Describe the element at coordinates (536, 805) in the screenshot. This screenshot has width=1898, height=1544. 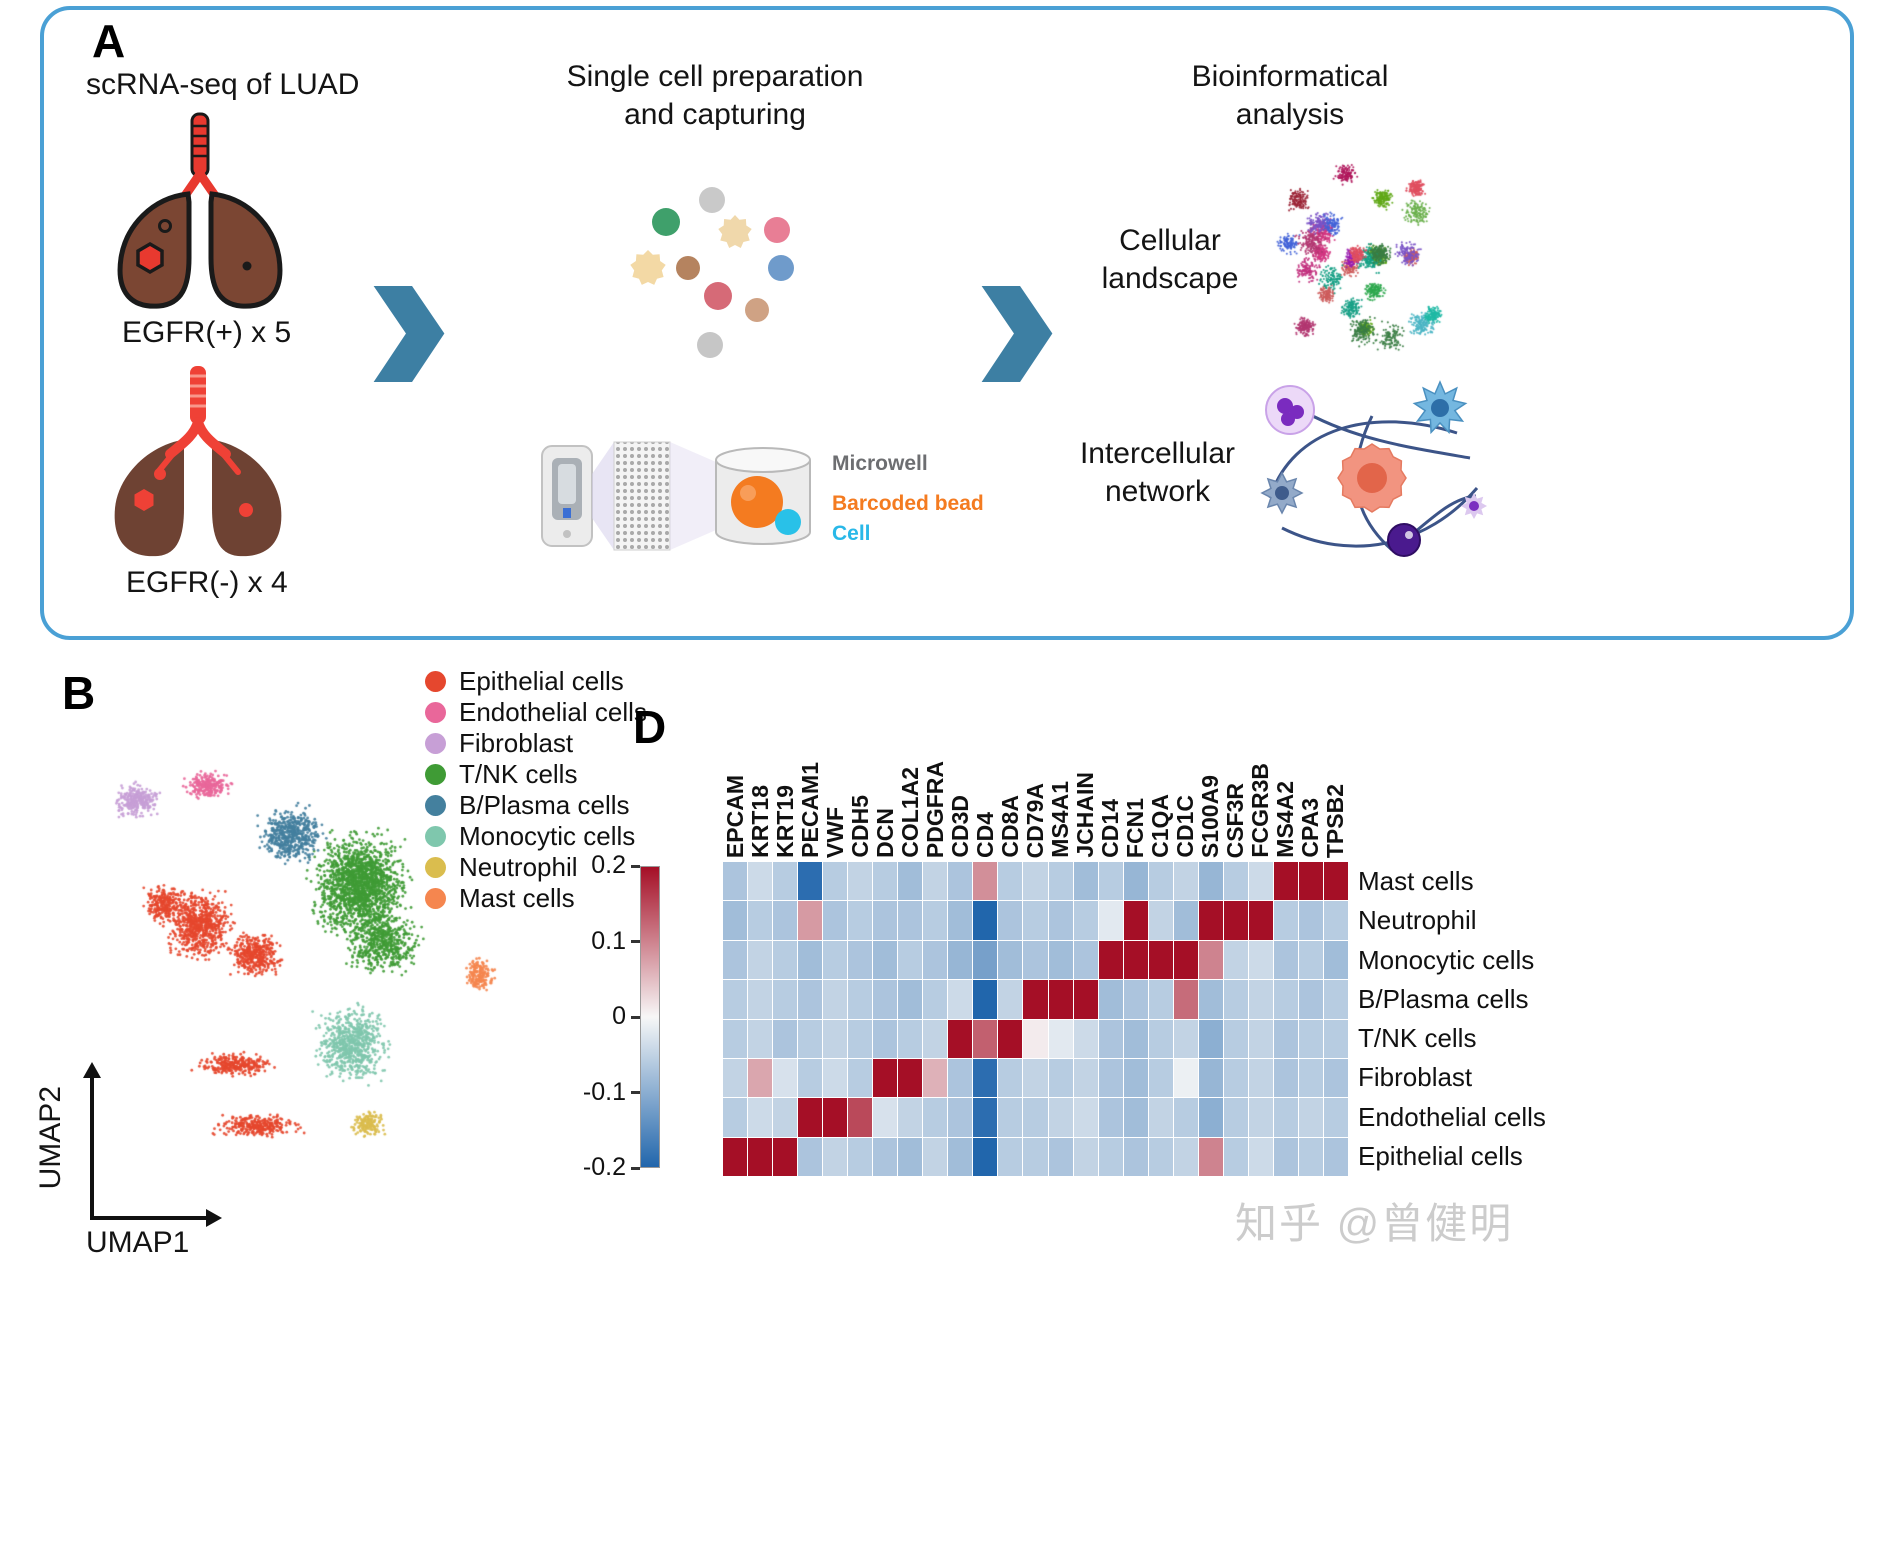
I see `legend-item: B/Plasma cells` at that location.